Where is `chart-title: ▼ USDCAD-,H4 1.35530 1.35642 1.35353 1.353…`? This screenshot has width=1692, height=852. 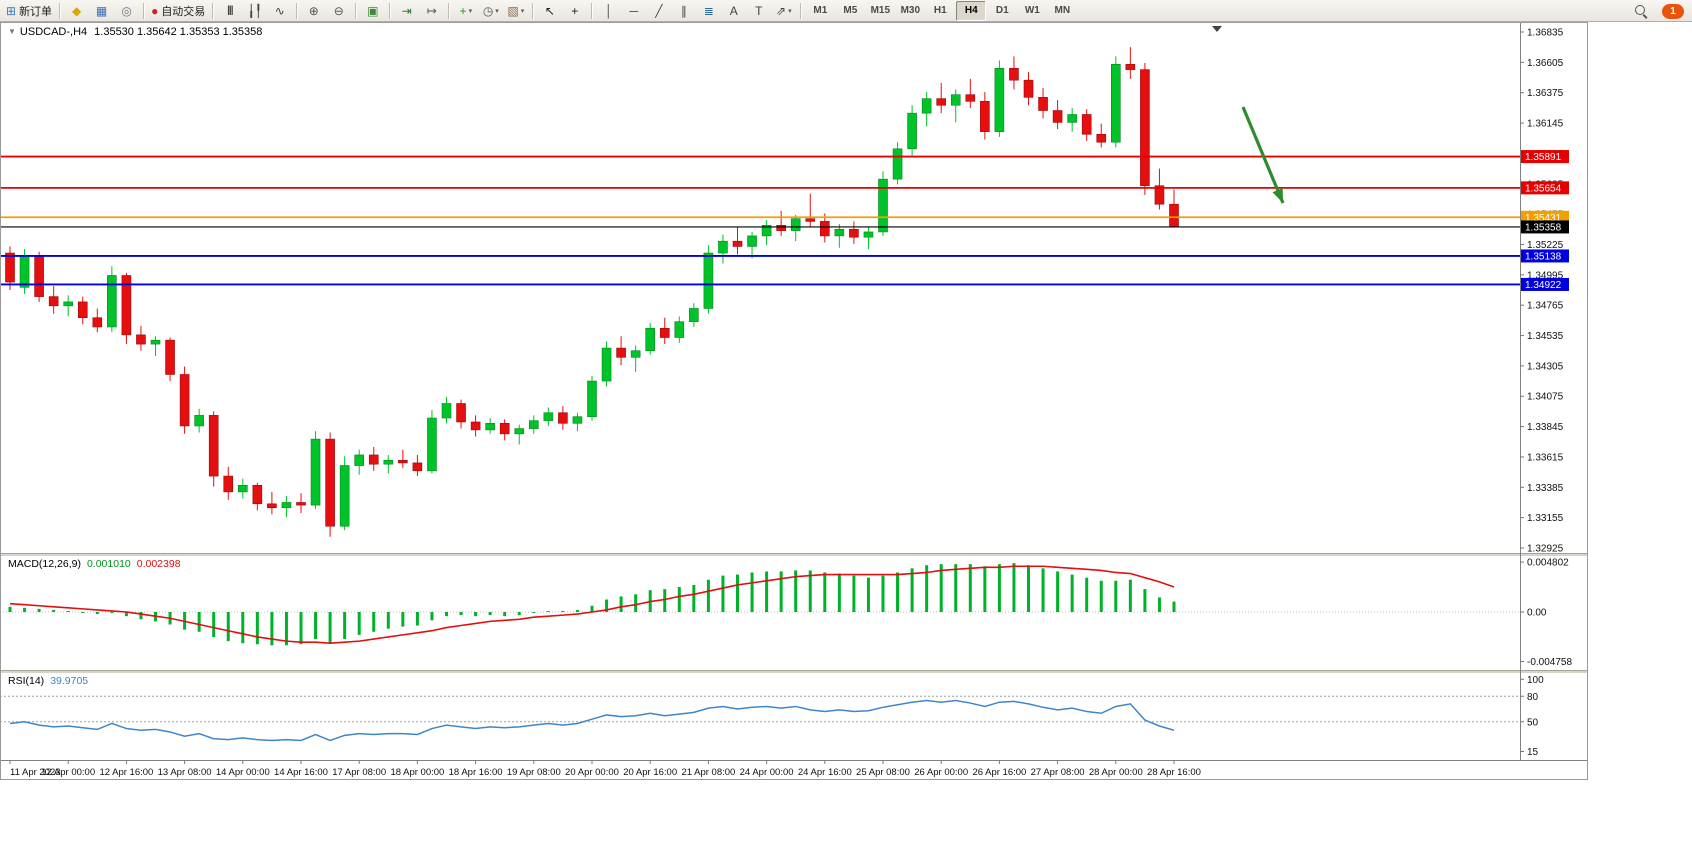
chart-title: ▼ USDCAD-,H4 1.35530 1.35642 1.35353 1.353… is located at coordinates (135, 32).